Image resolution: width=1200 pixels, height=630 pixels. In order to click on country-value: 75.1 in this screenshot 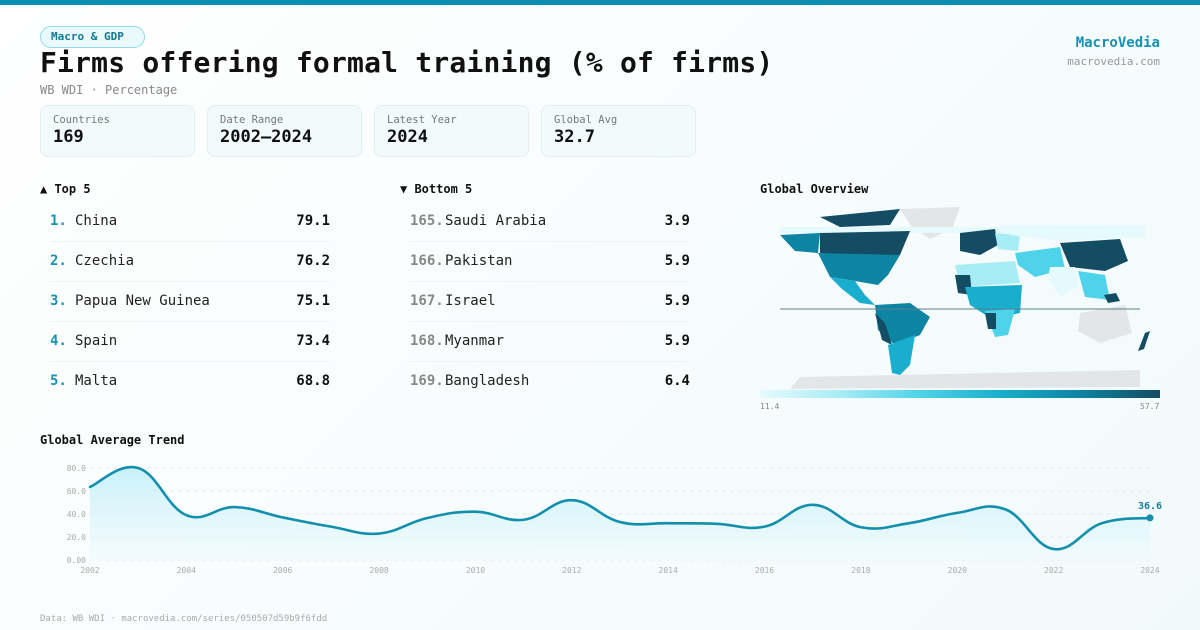, I will do `click(313, 301)`.